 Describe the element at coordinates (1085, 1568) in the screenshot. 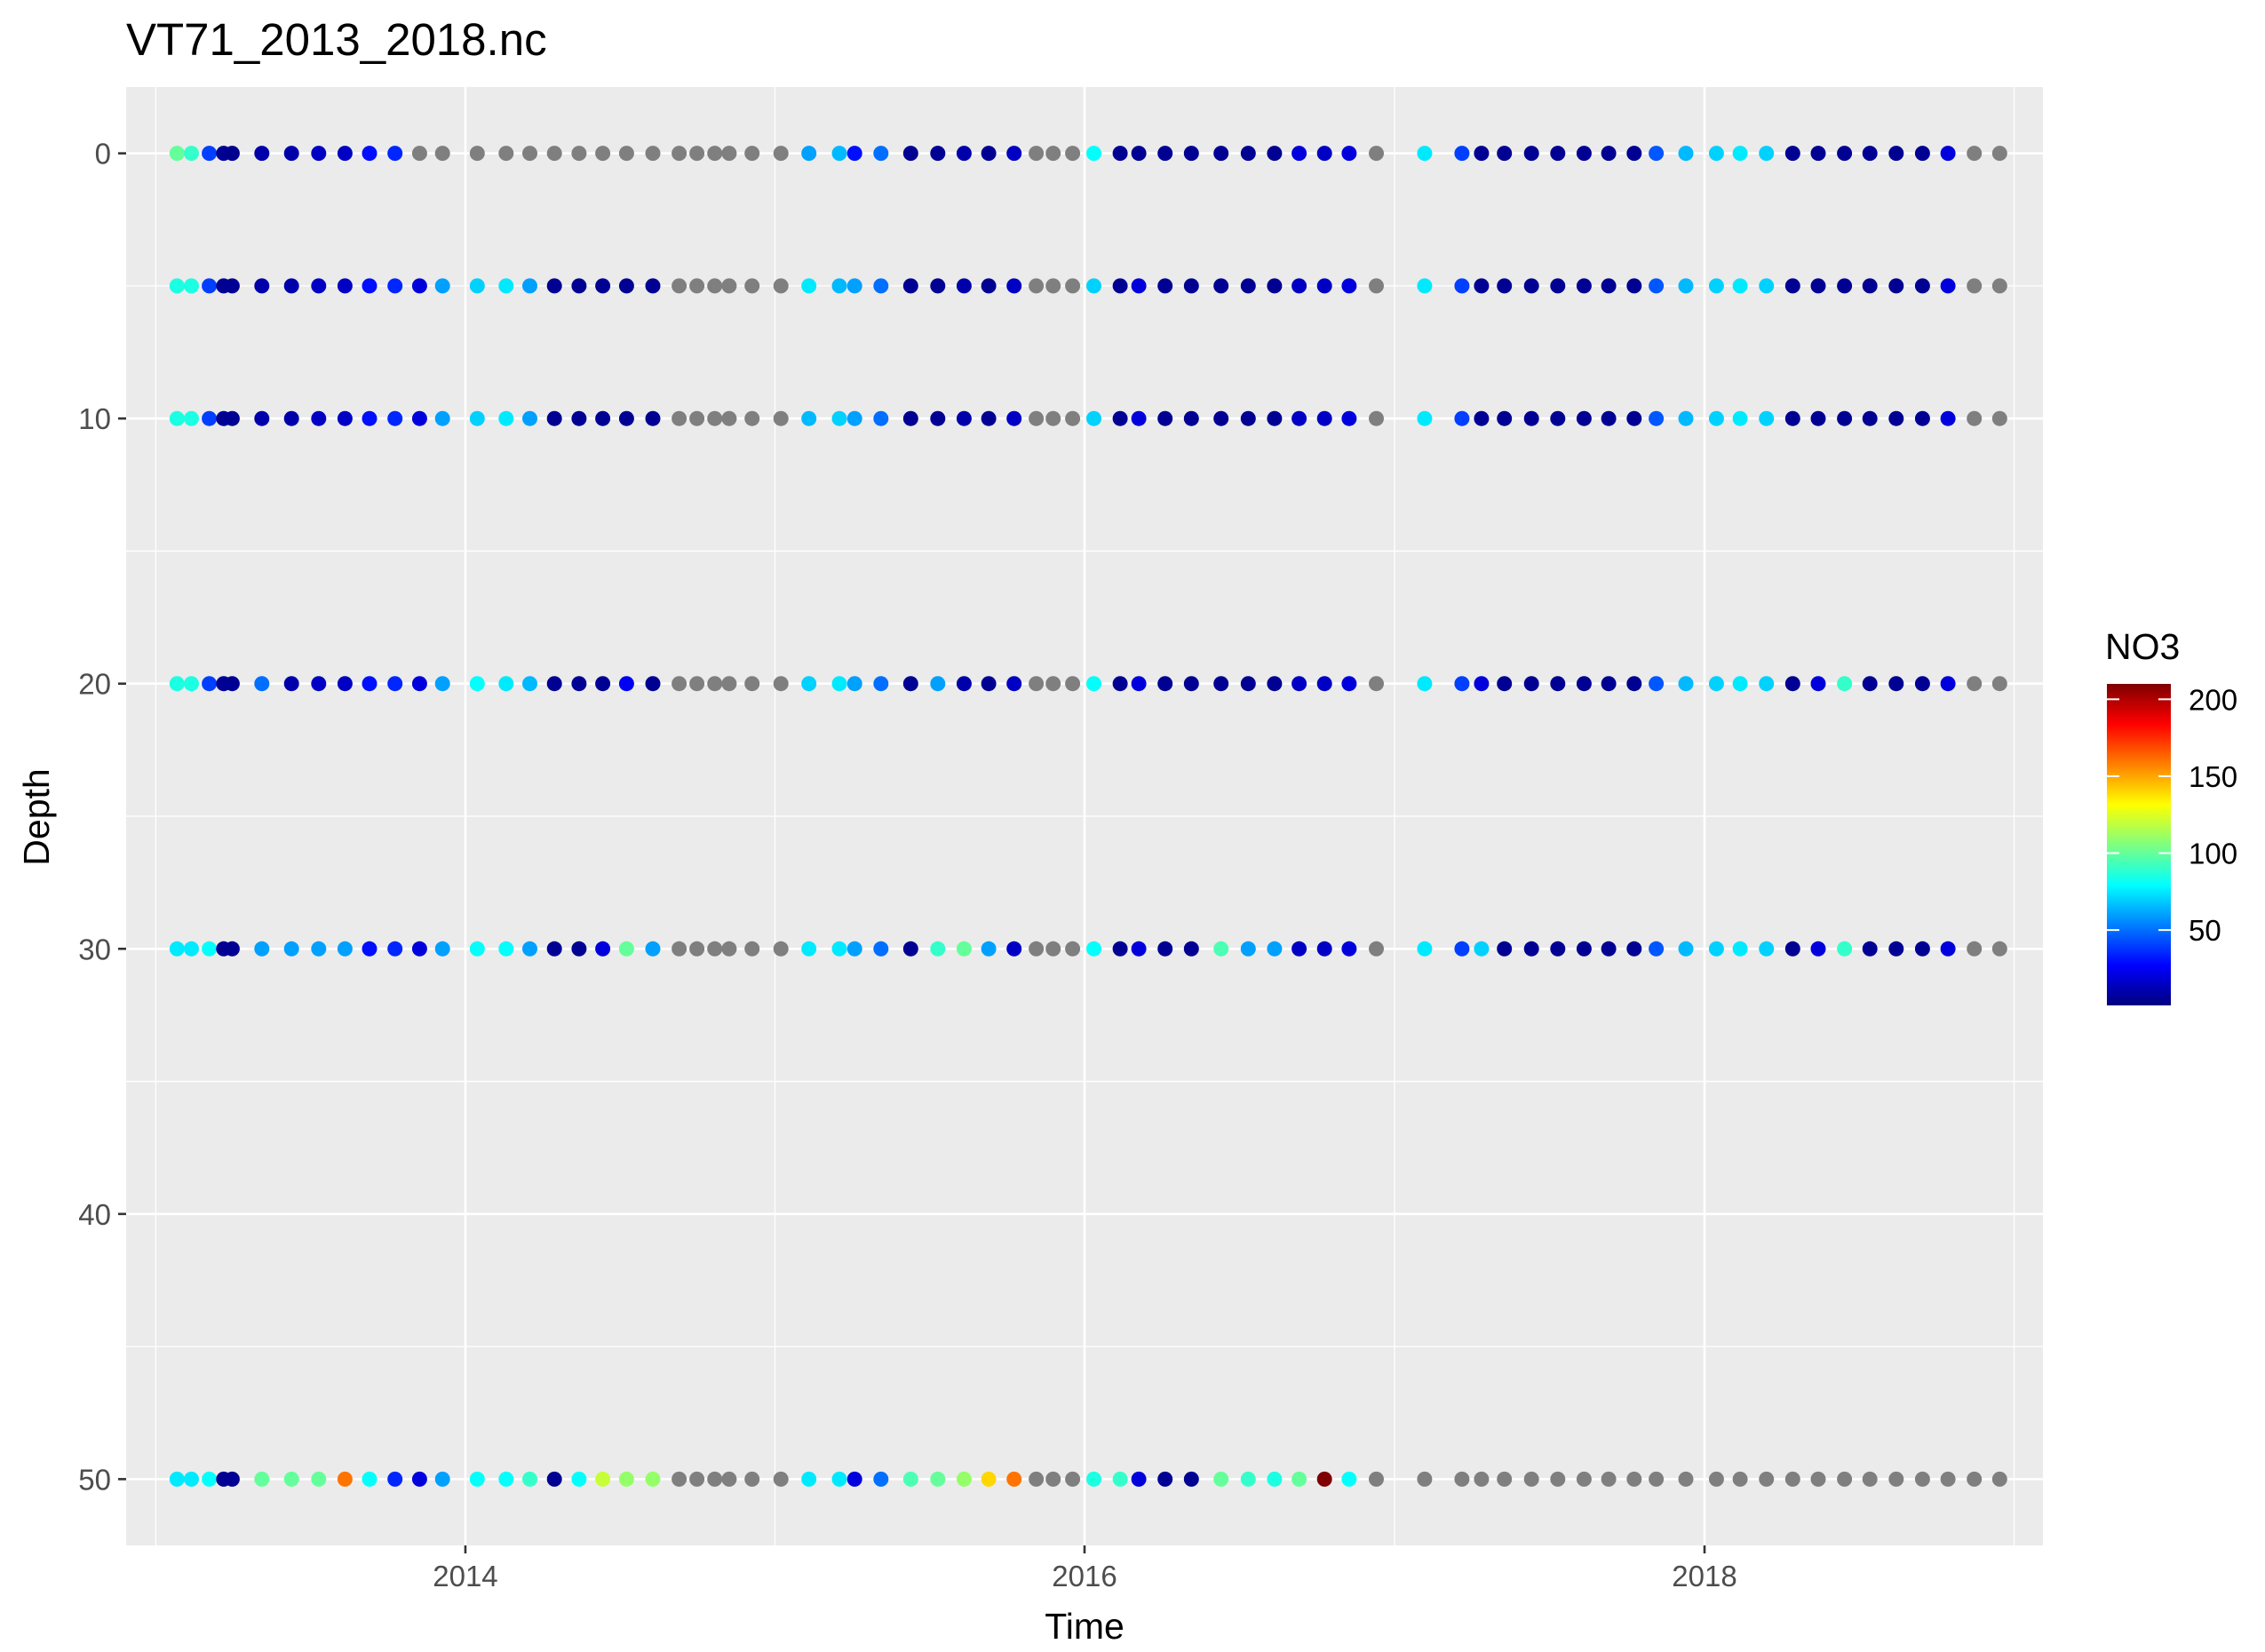

I see `x-axis: 2014 2016 2018` at that location.